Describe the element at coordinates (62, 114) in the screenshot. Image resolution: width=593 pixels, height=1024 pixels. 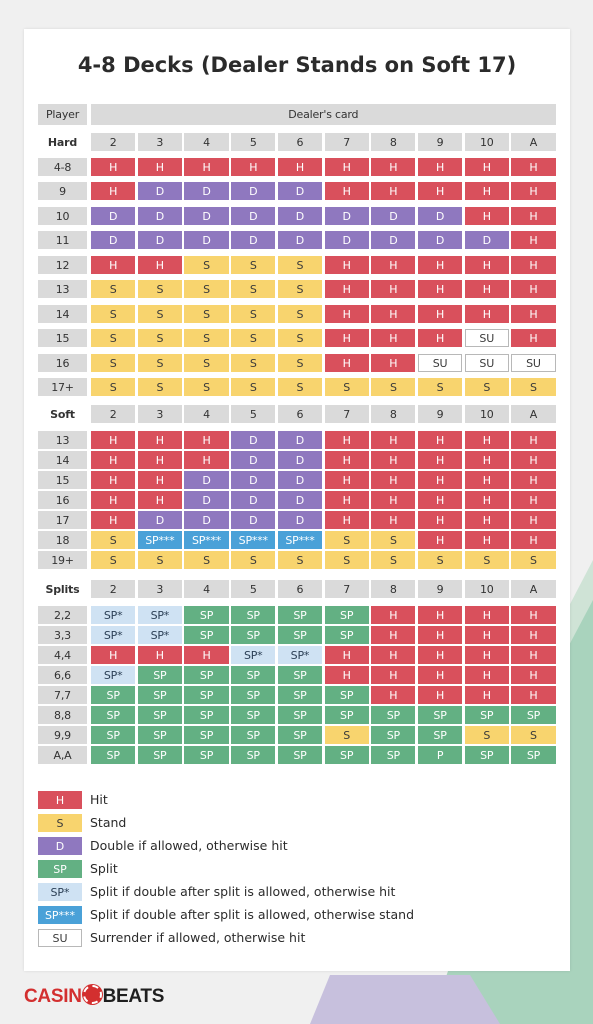
I see `player-header: Player` at that location.